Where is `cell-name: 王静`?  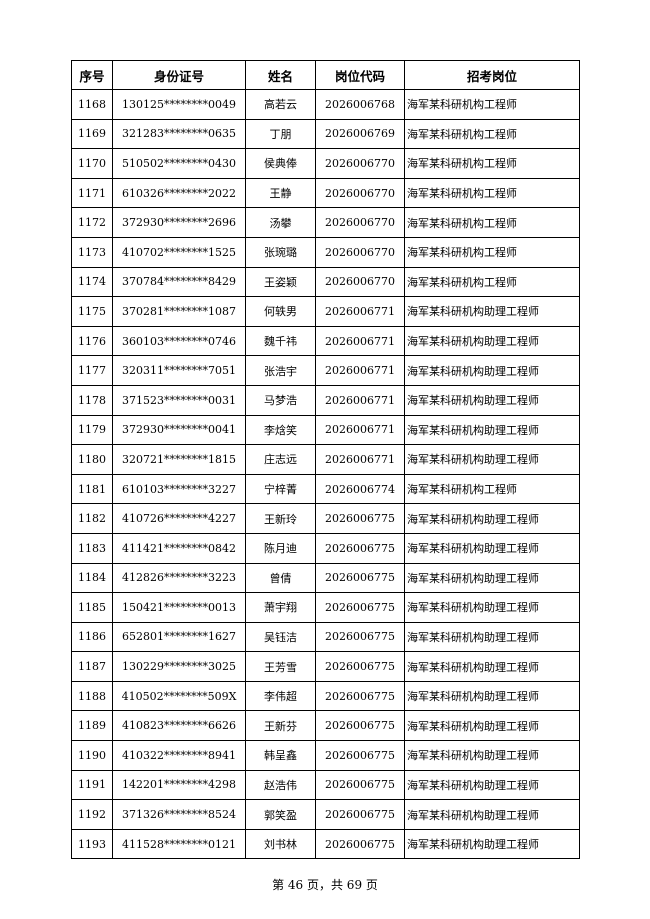 cell-name: 王静 is located at coordinates (280, 193).